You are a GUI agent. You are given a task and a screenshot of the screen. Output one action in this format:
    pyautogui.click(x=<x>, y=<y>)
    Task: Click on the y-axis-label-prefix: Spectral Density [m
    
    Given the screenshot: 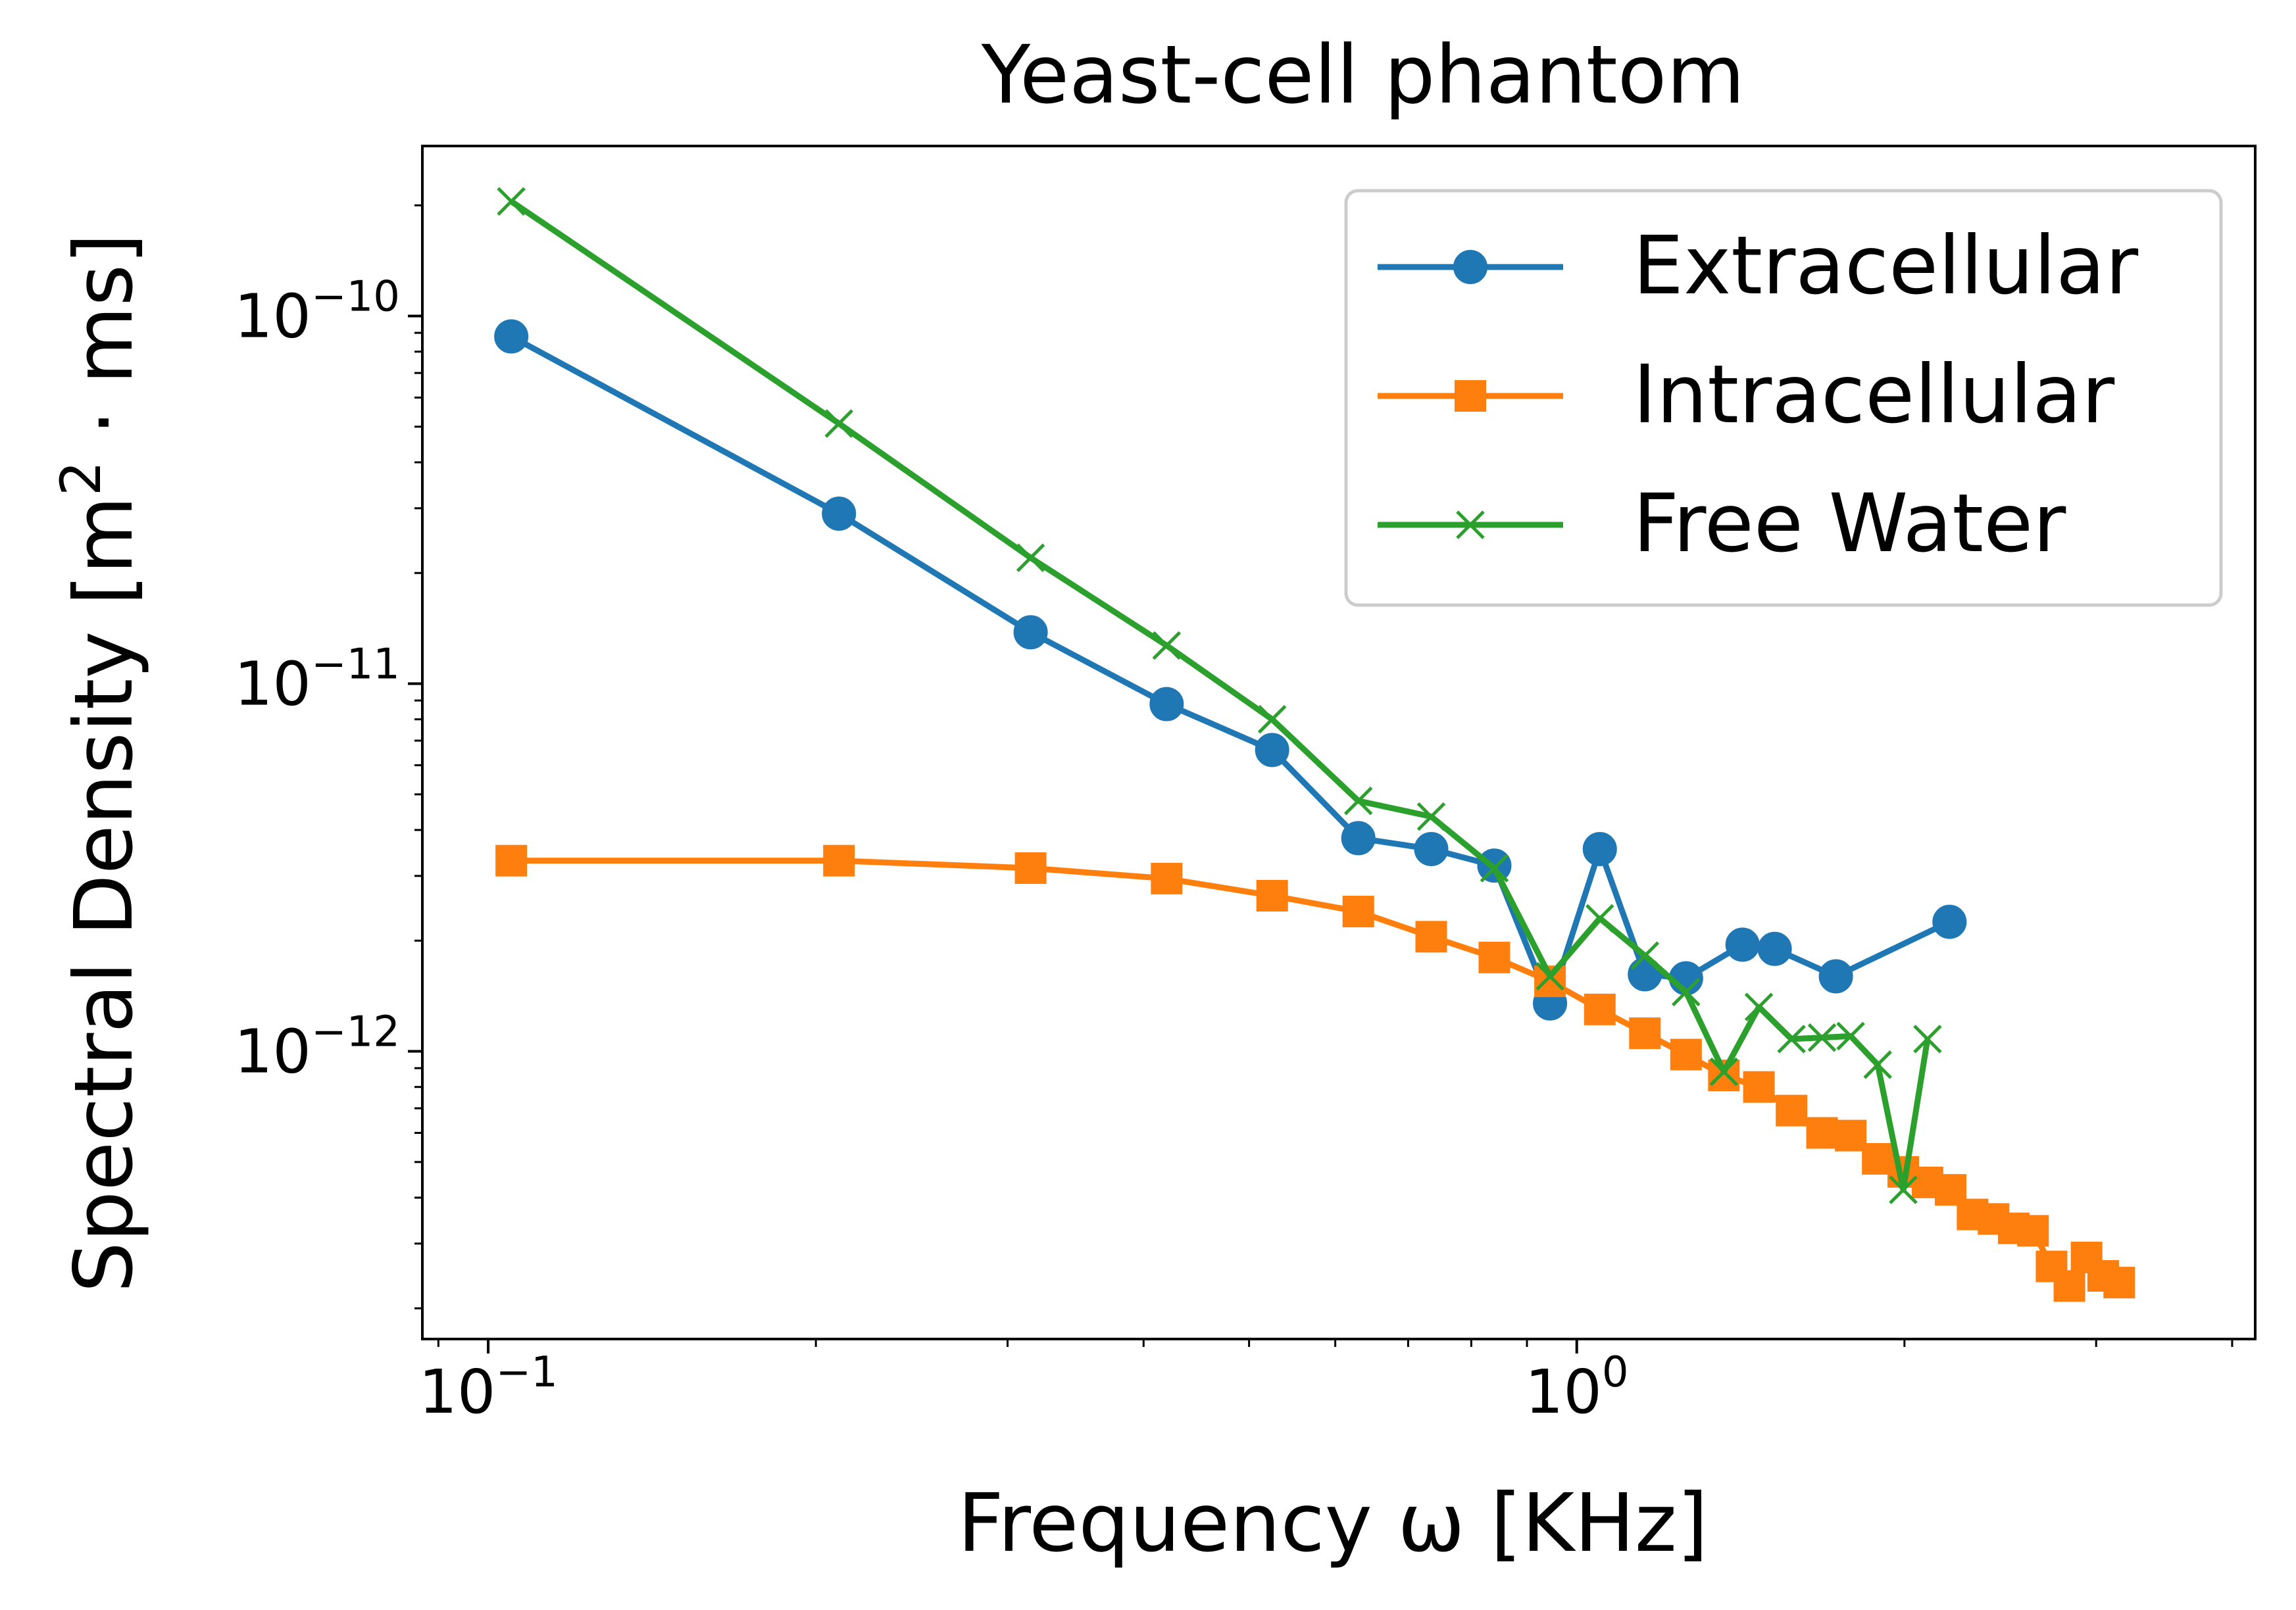 What is the action you would take?
    pyautogui.click(x=104, y=894)
    